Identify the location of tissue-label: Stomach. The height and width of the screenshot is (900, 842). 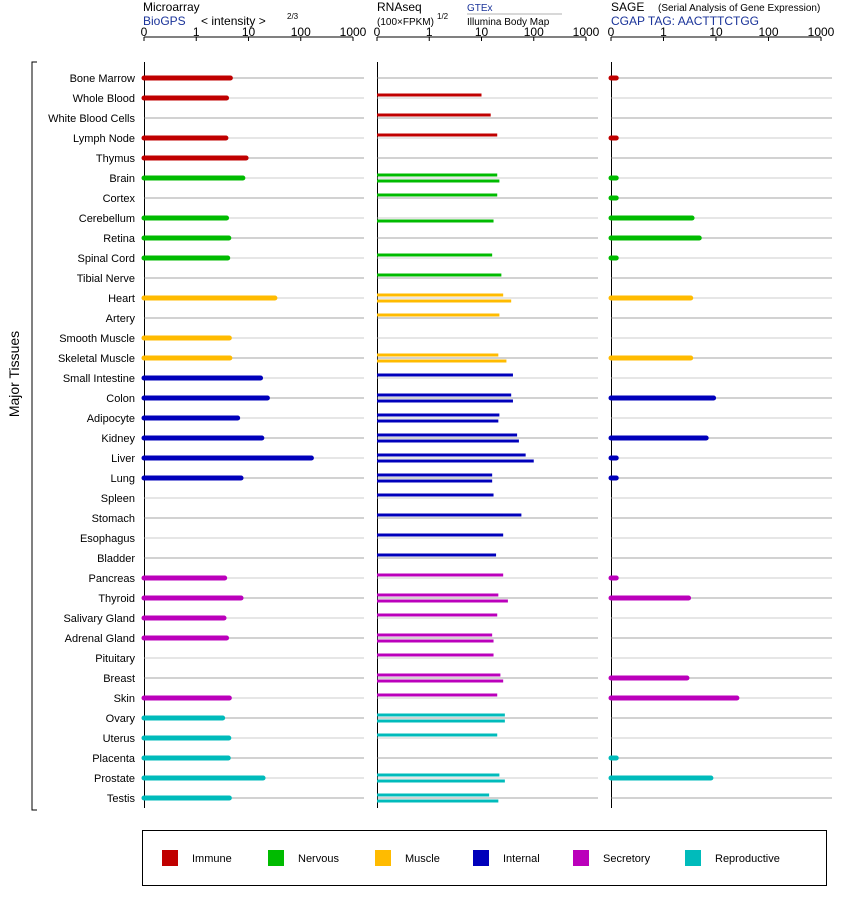
(113, 519).